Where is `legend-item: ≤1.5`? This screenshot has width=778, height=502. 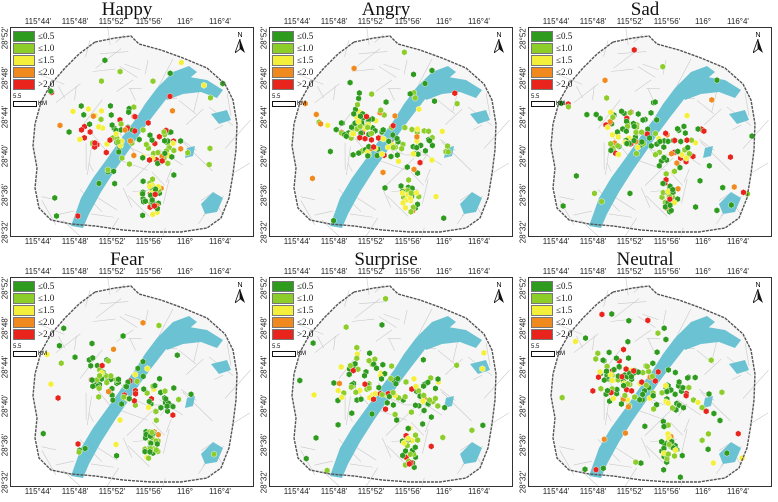
legend-item: ≤1.5 is located at coordinates (551, 310).